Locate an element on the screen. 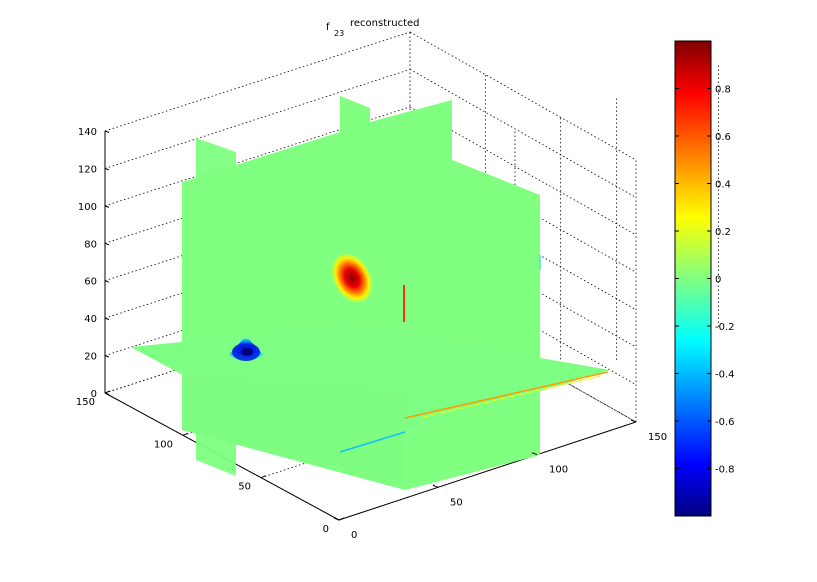 The image size is (817, 582). colorbar-tick-label: -0.4 is located at coordinates (725, 375).